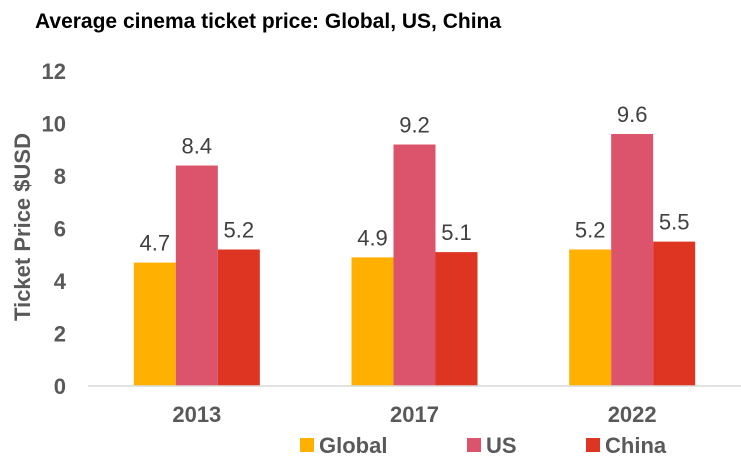 The width and height of the screenshot is (741, 467). Describe the element at coordinates (483, 445) in the screenshot. I see `legend: Global US China` at that location.